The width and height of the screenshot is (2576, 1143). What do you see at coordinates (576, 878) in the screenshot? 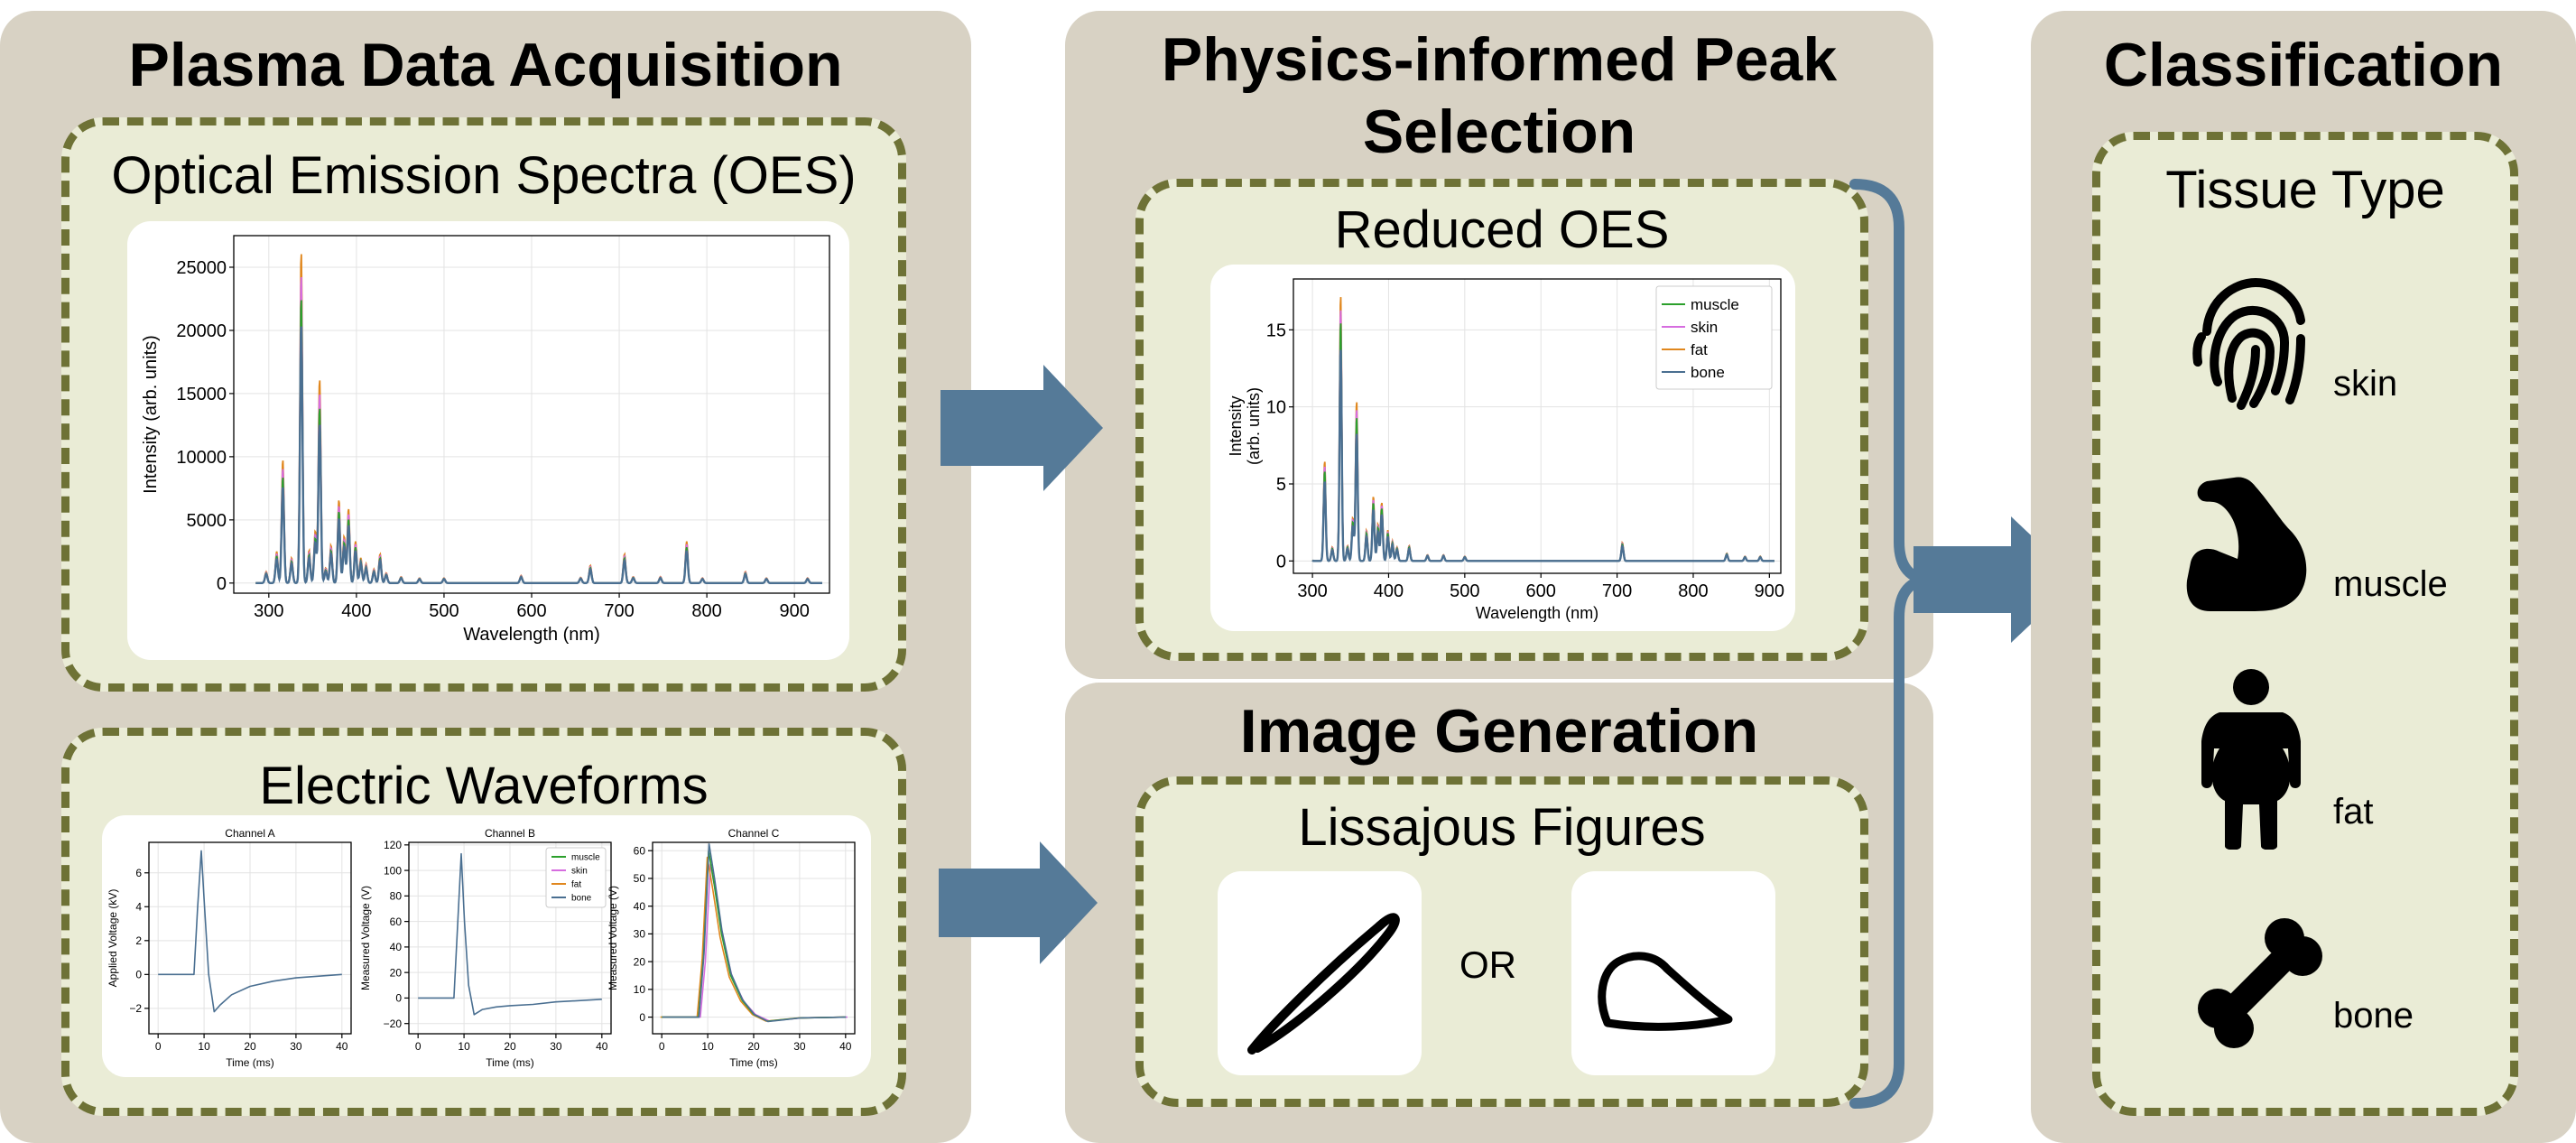
I see `legend: muscle skin fat bone` at bounding box center [576, 878].